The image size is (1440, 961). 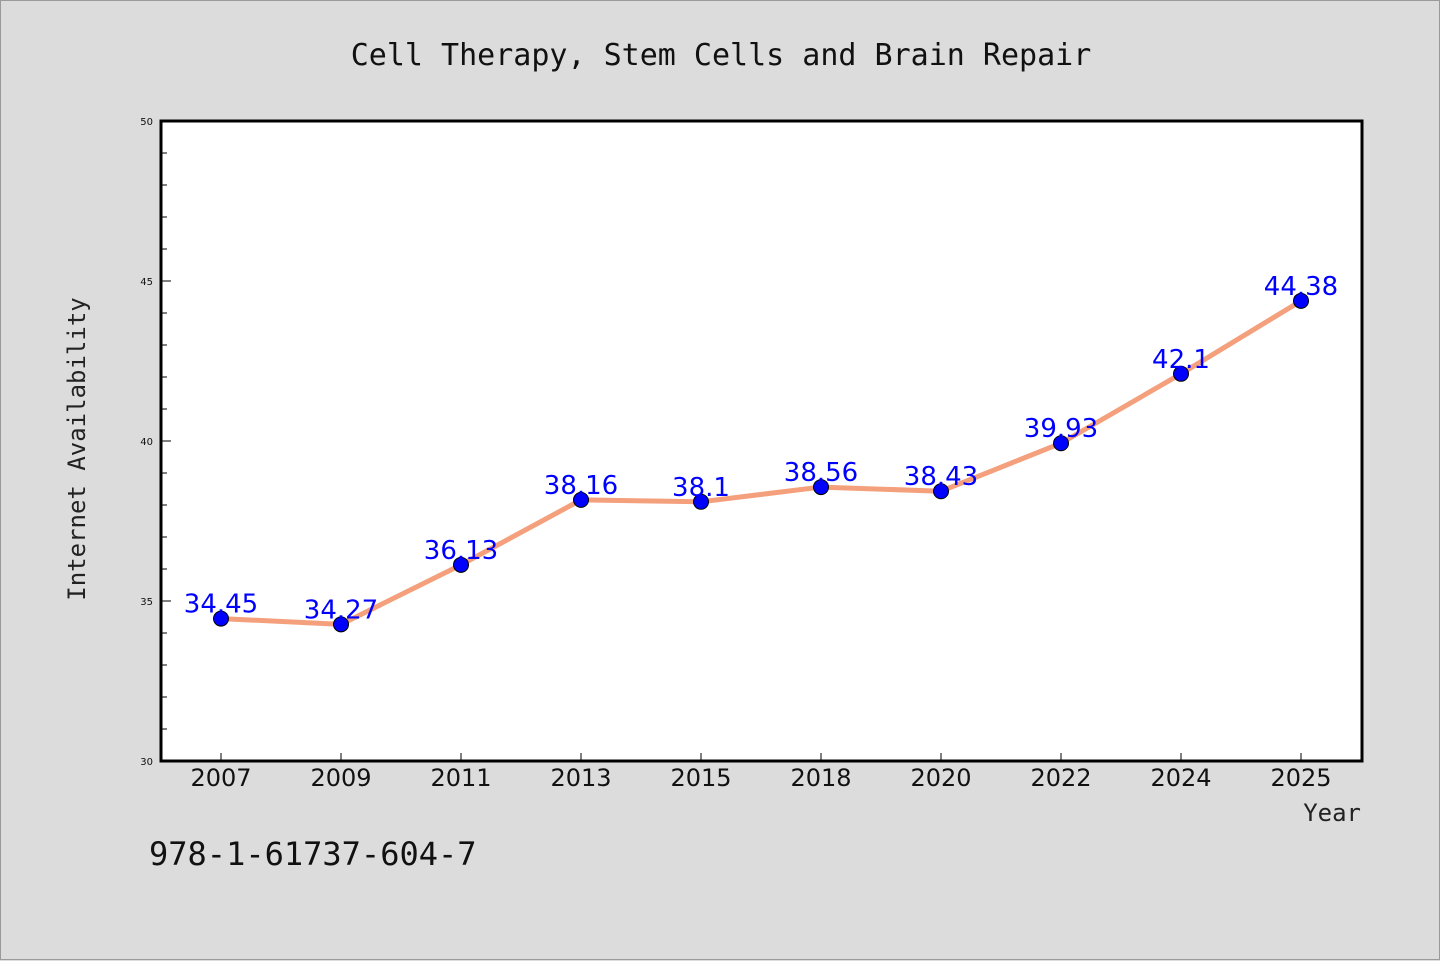 What do you see at coordinates (1180, 778) in the screenshot?
I see `x-tick-label: 2024` at bounding box center [1180, 778].